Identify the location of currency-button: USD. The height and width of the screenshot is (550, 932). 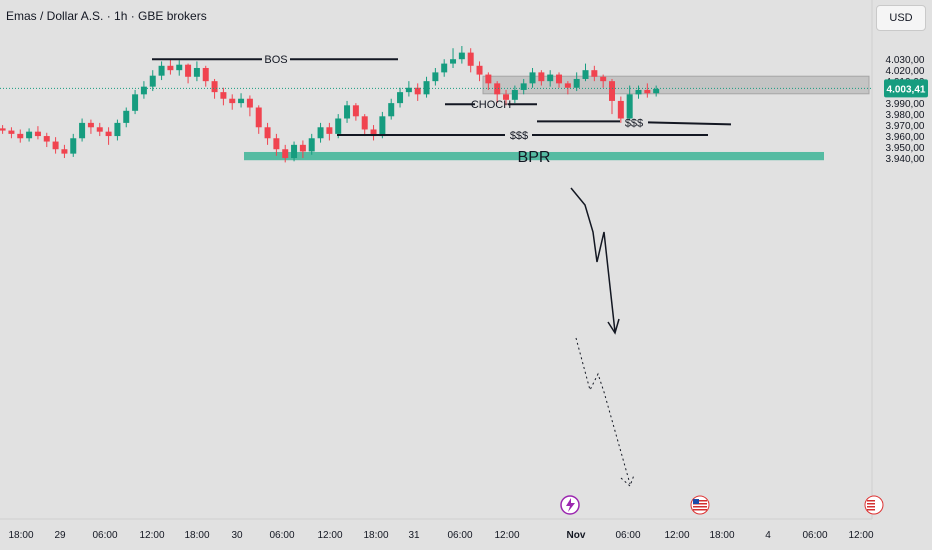
(901, 18).